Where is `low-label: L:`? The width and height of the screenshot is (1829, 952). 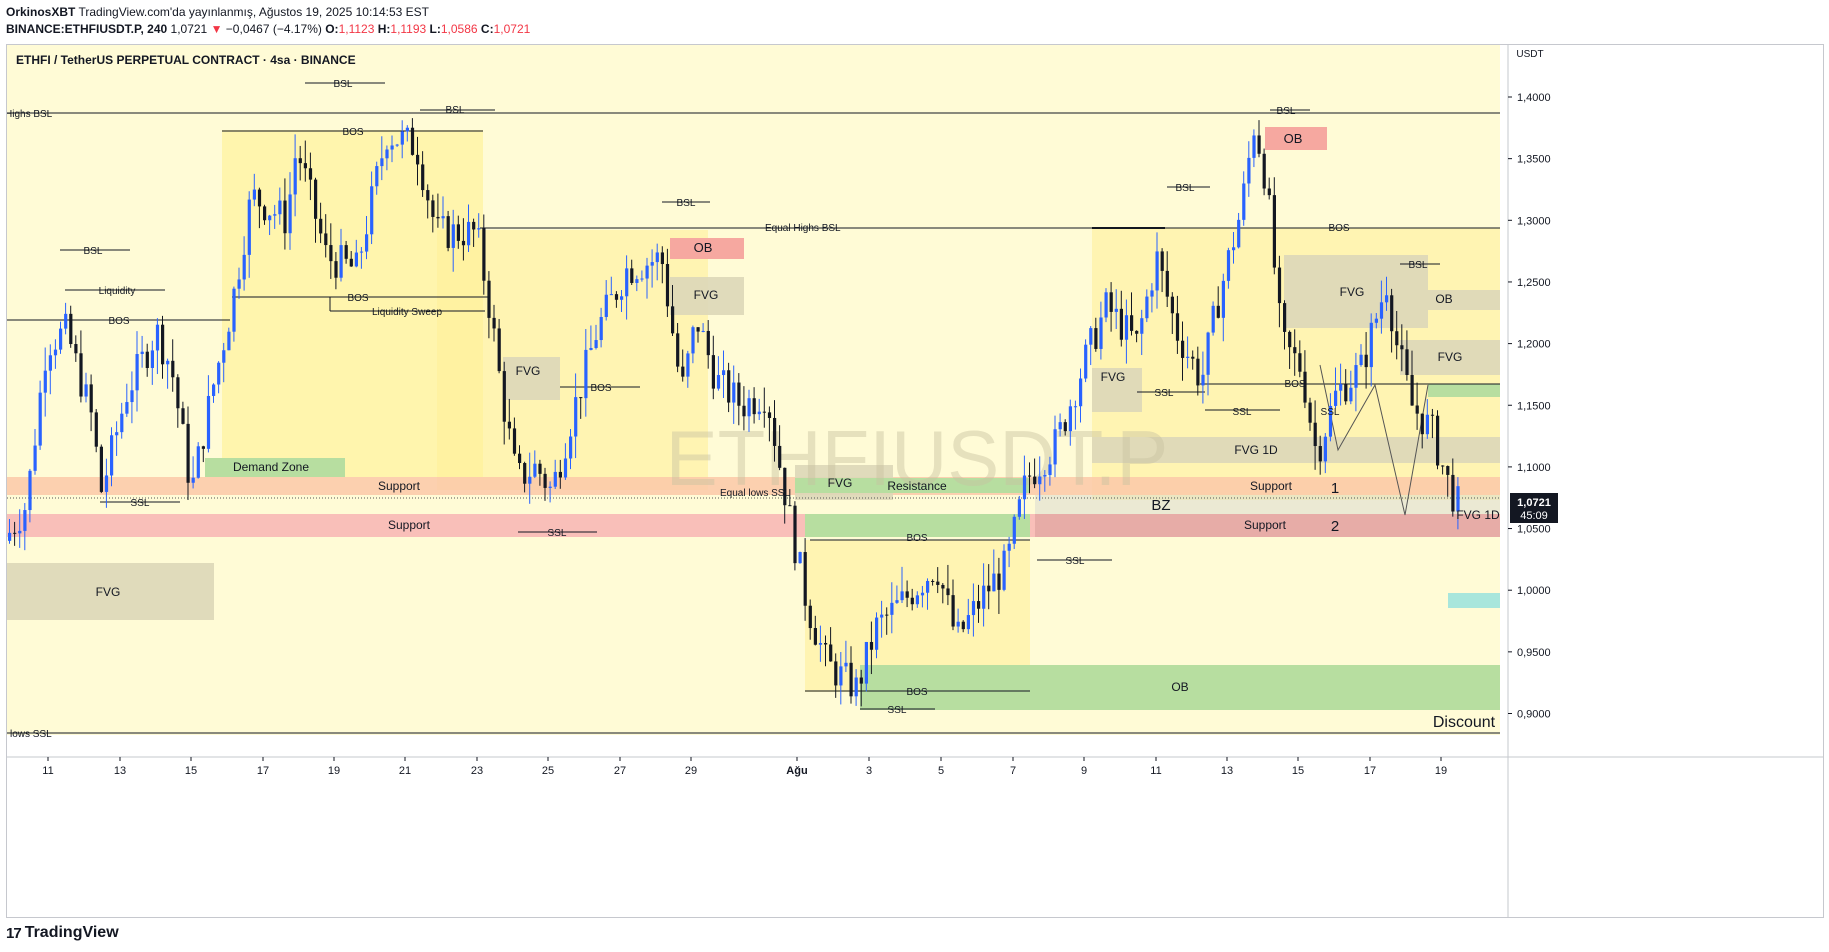
low-label: L: is located at coordinates (435, 29).